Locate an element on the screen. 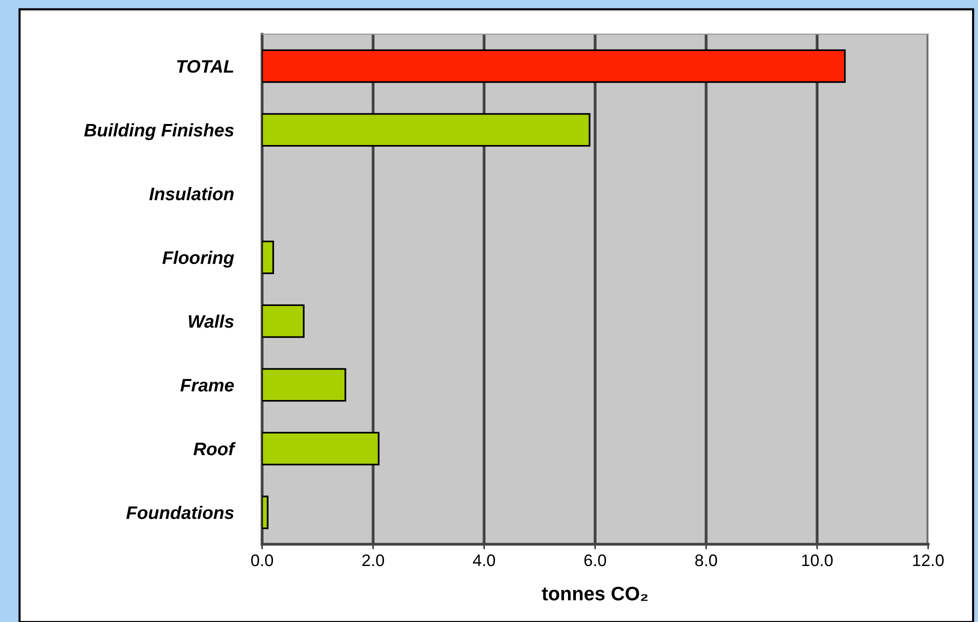  y-tick-label: Walls is located at coordinates (211, 321).